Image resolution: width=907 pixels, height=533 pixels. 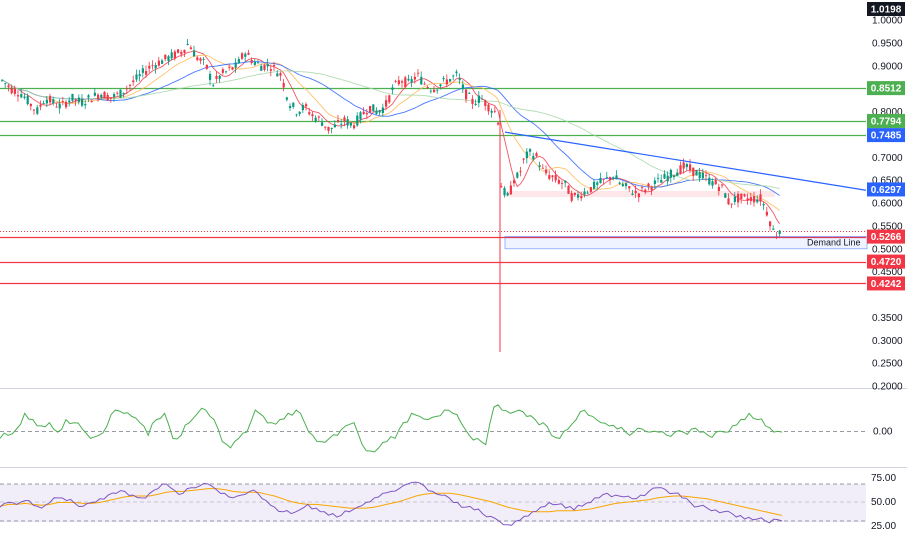 I want to click on demand-zone-label: Demand Line, so click(x=834, y=243).